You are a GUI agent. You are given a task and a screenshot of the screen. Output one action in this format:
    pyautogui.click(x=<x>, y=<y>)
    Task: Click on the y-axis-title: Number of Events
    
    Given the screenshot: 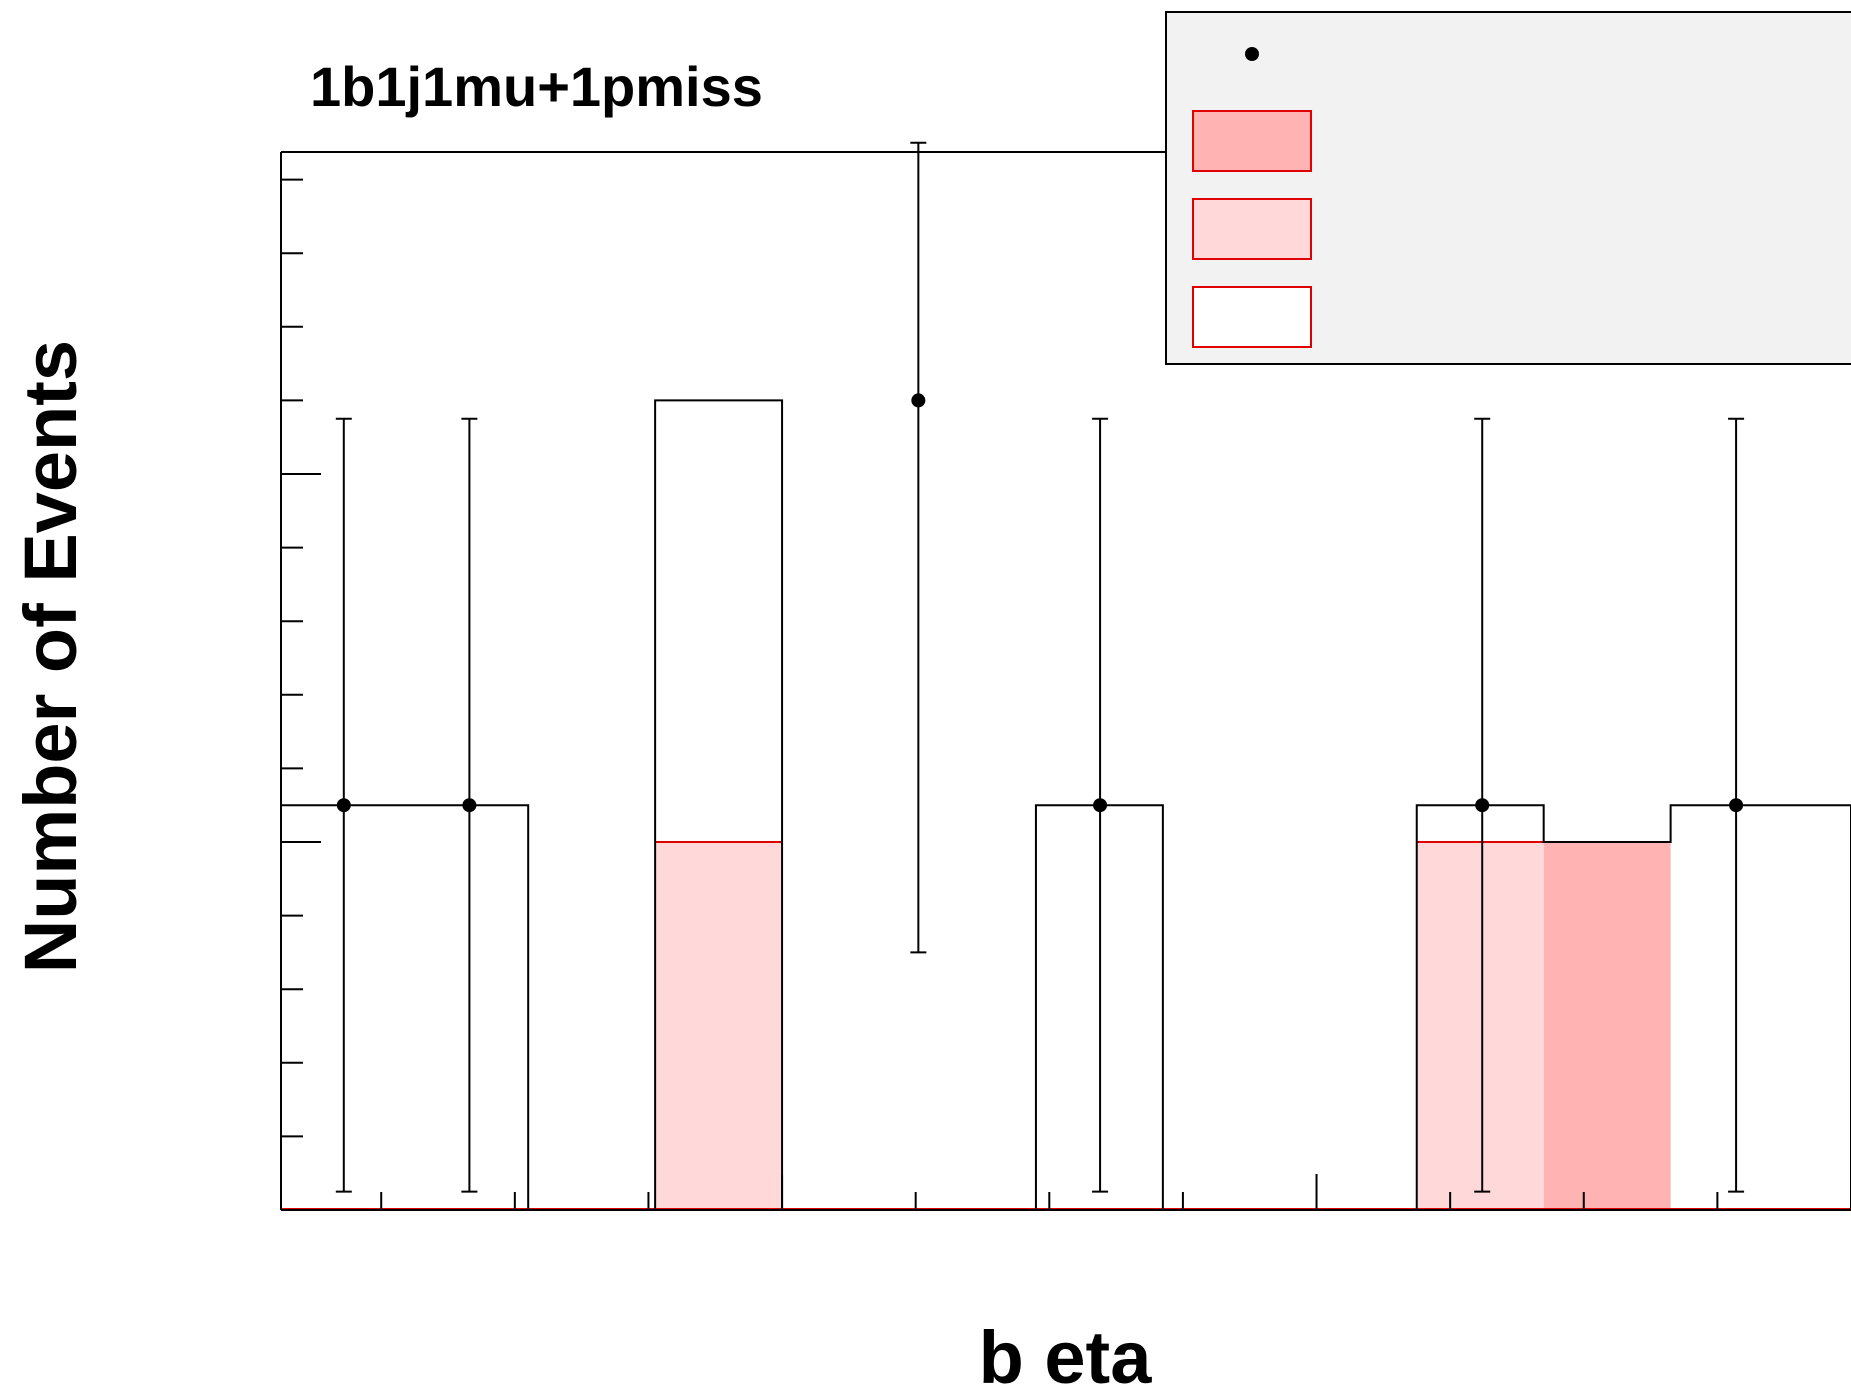 What is the action you would take?
    pyautogui.click(x=50, y=656)
    